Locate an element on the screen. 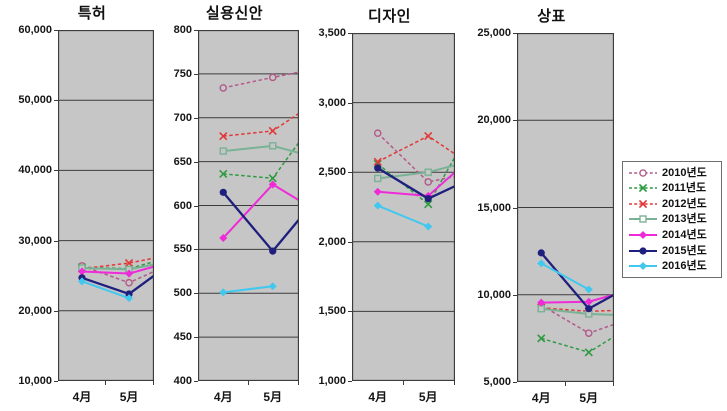  legend-label: 2015년도 is located at coordinates (684, 250).